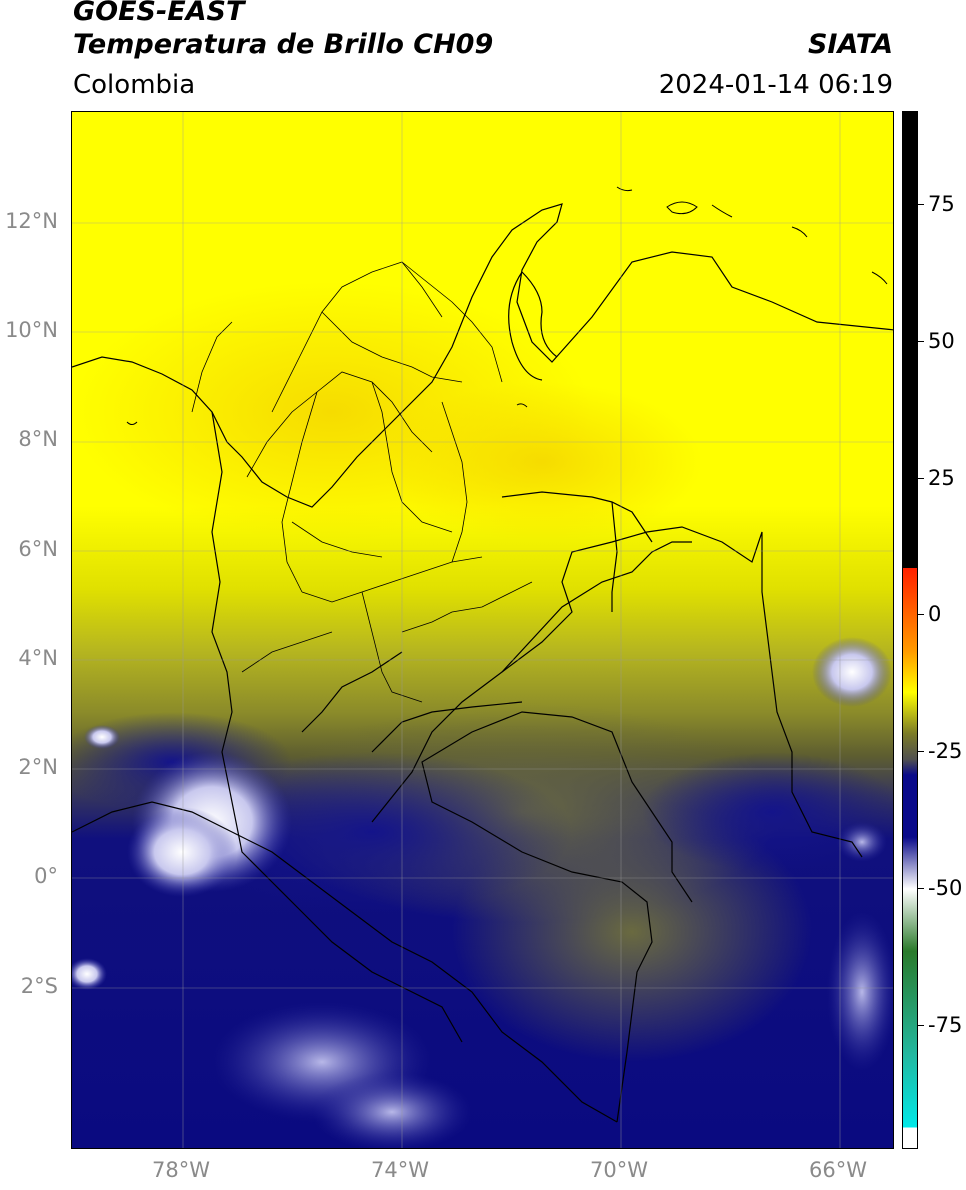 The width and height of the screenshot is (966, 1190). Describe the element at coordinates (767, 812) in the screenshot. I see `cold-area` at that location.